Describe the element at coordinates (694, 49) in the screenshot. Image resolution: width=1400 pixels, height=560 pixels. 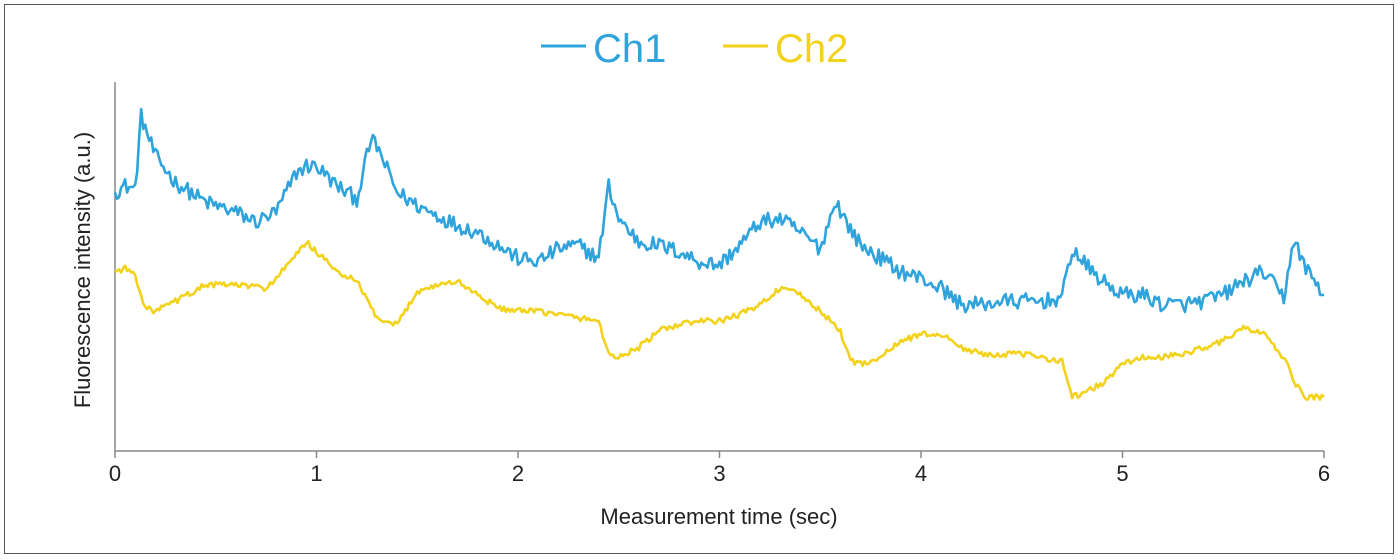
I see `legend: Ch1 Ch2` at that location.